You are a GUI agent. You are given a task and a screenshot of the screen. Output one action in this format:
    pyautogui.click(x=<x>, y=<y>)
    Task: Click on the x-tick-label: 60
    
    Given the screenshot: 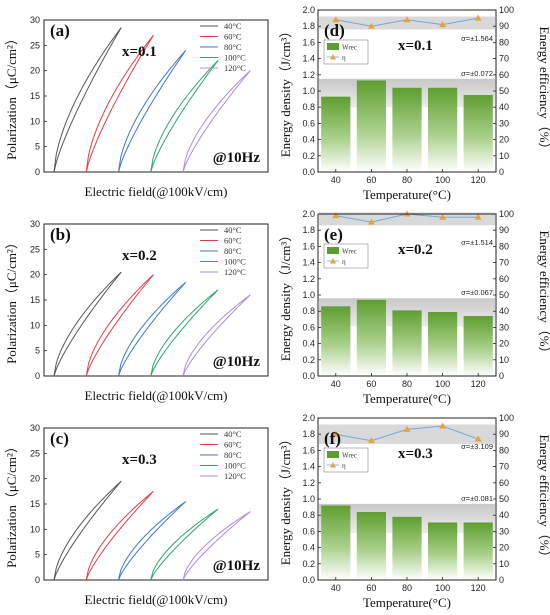 What is the action you would take?
    pyautogui.click(x=371, y=180)
    